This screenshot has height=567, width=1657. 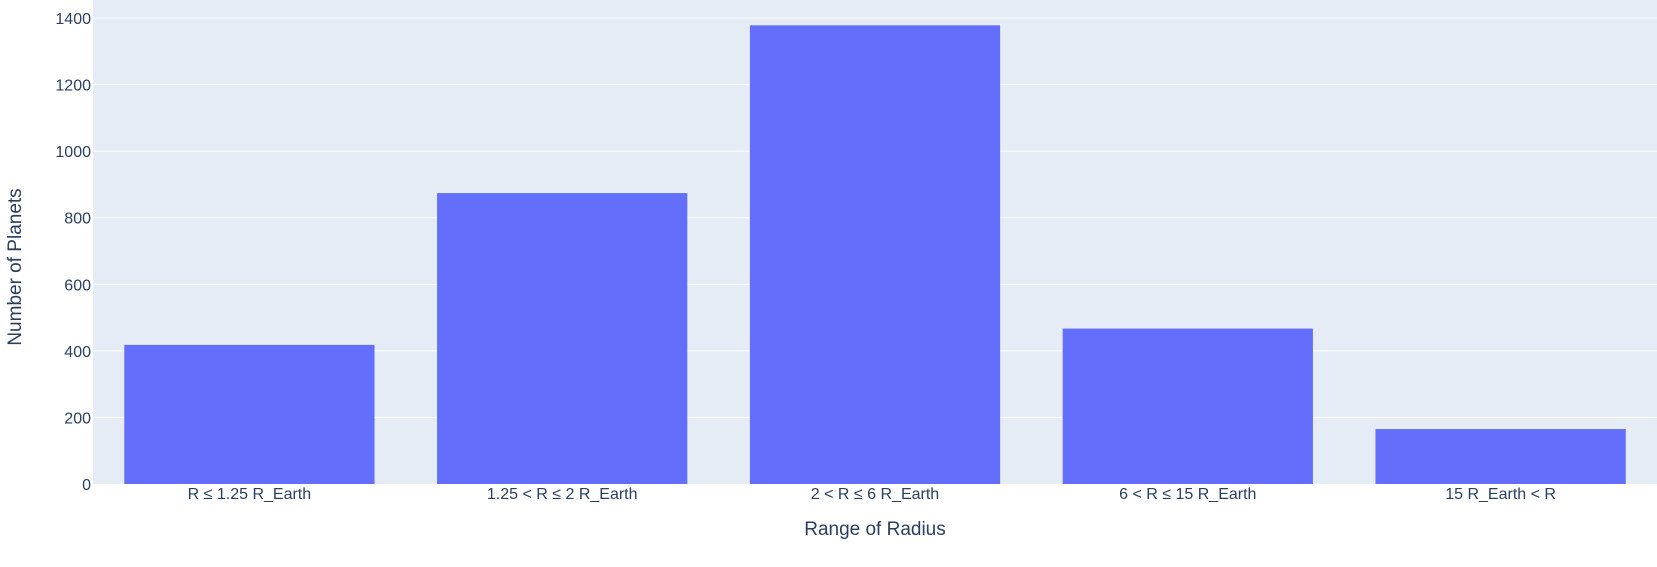 I want to click on x-tick-label: R ≤ 1.25 R_Earth, so click(x=250, y=494).